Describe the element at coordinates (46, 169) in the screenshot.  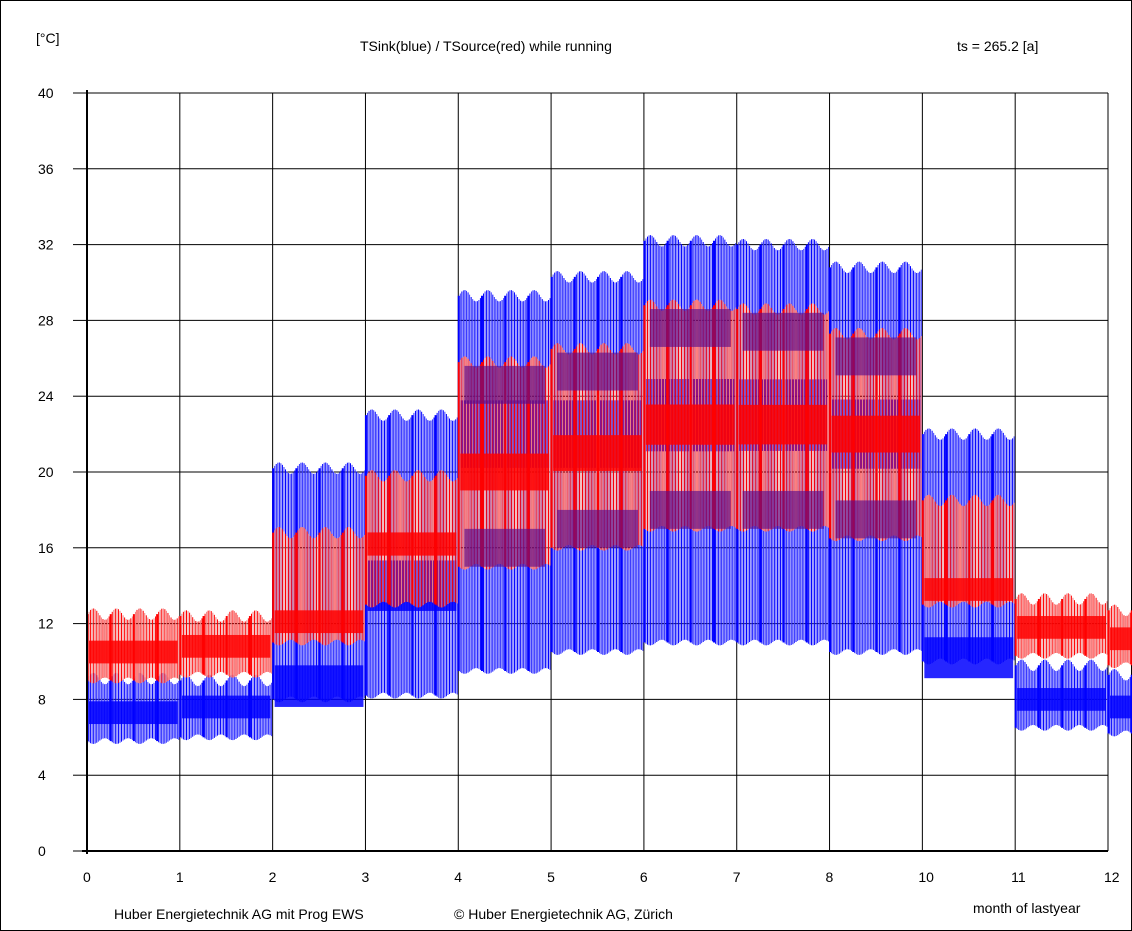
I see `y-tick-label: 36` at that location.